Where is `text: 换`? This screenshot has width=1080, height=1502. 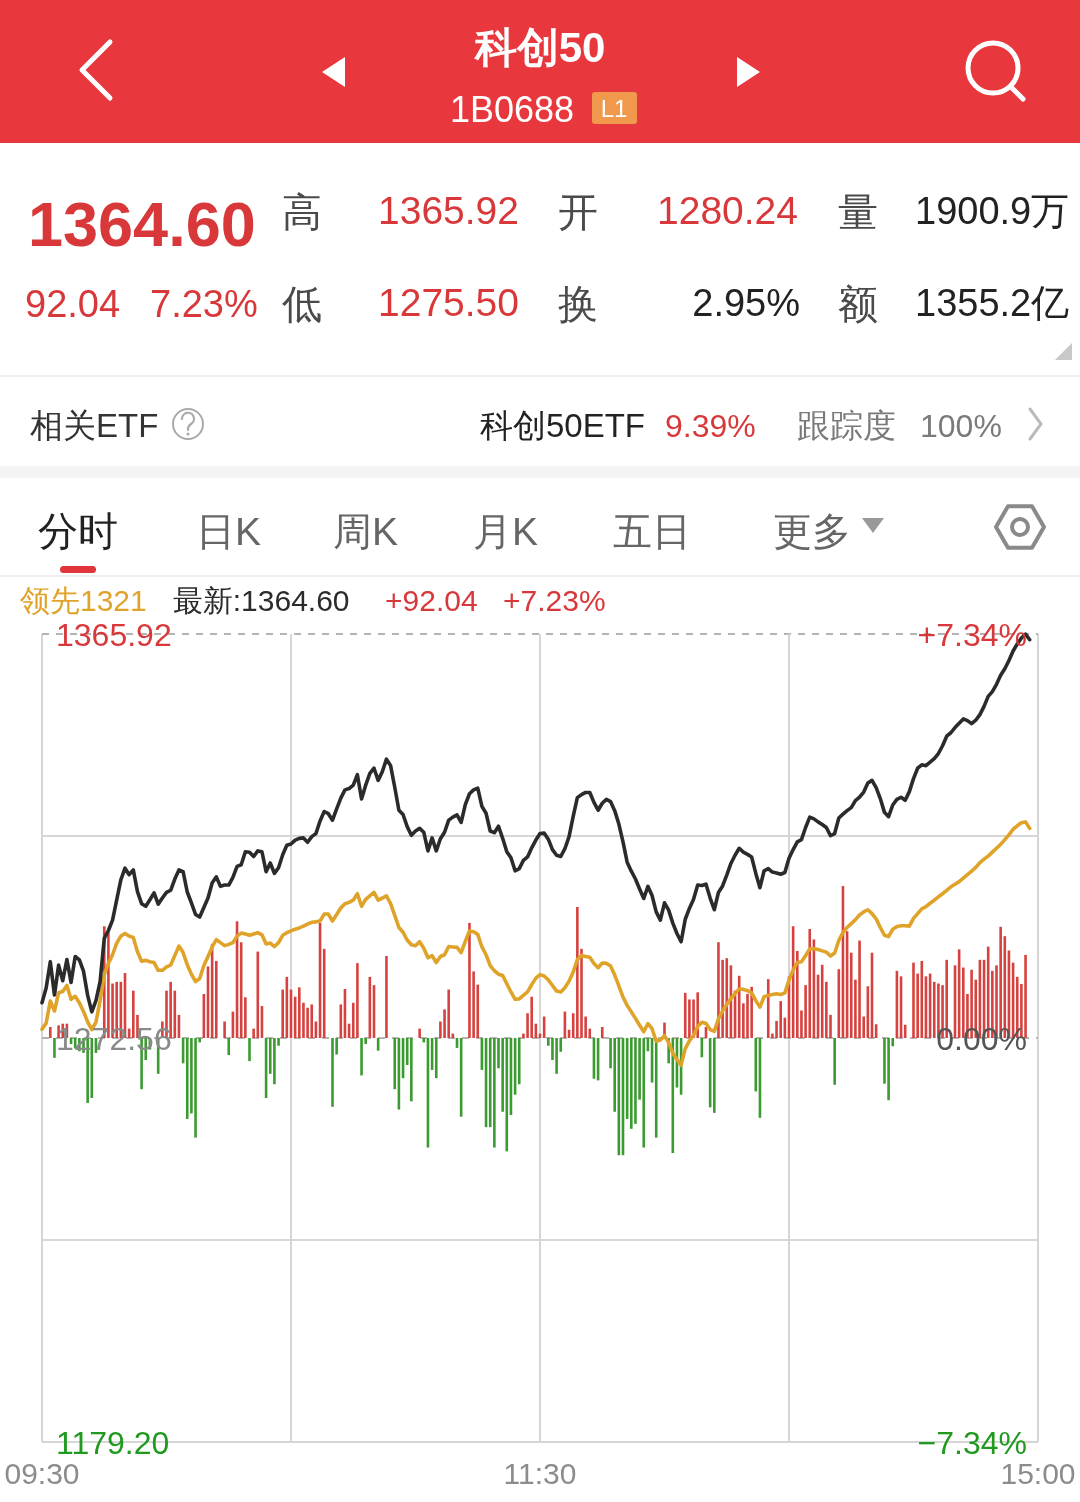 text: 换 is located at coordinates (578, 304).